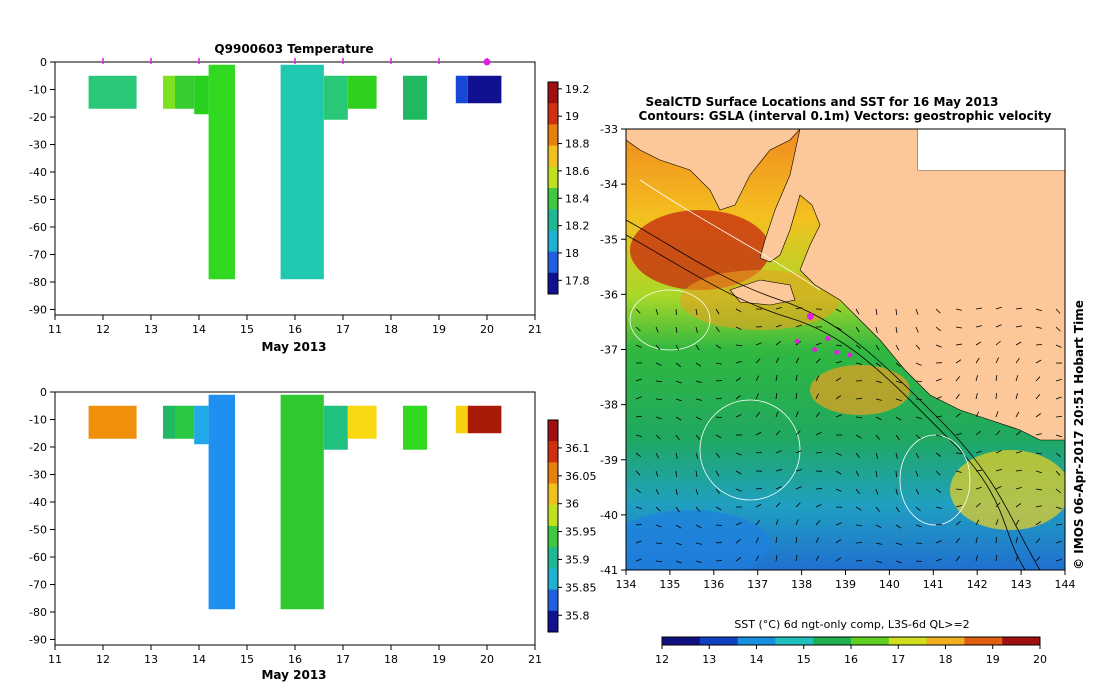 The image size is (1099, 700). I want to click on sal-xtick-label: 17, so click(343, 659).